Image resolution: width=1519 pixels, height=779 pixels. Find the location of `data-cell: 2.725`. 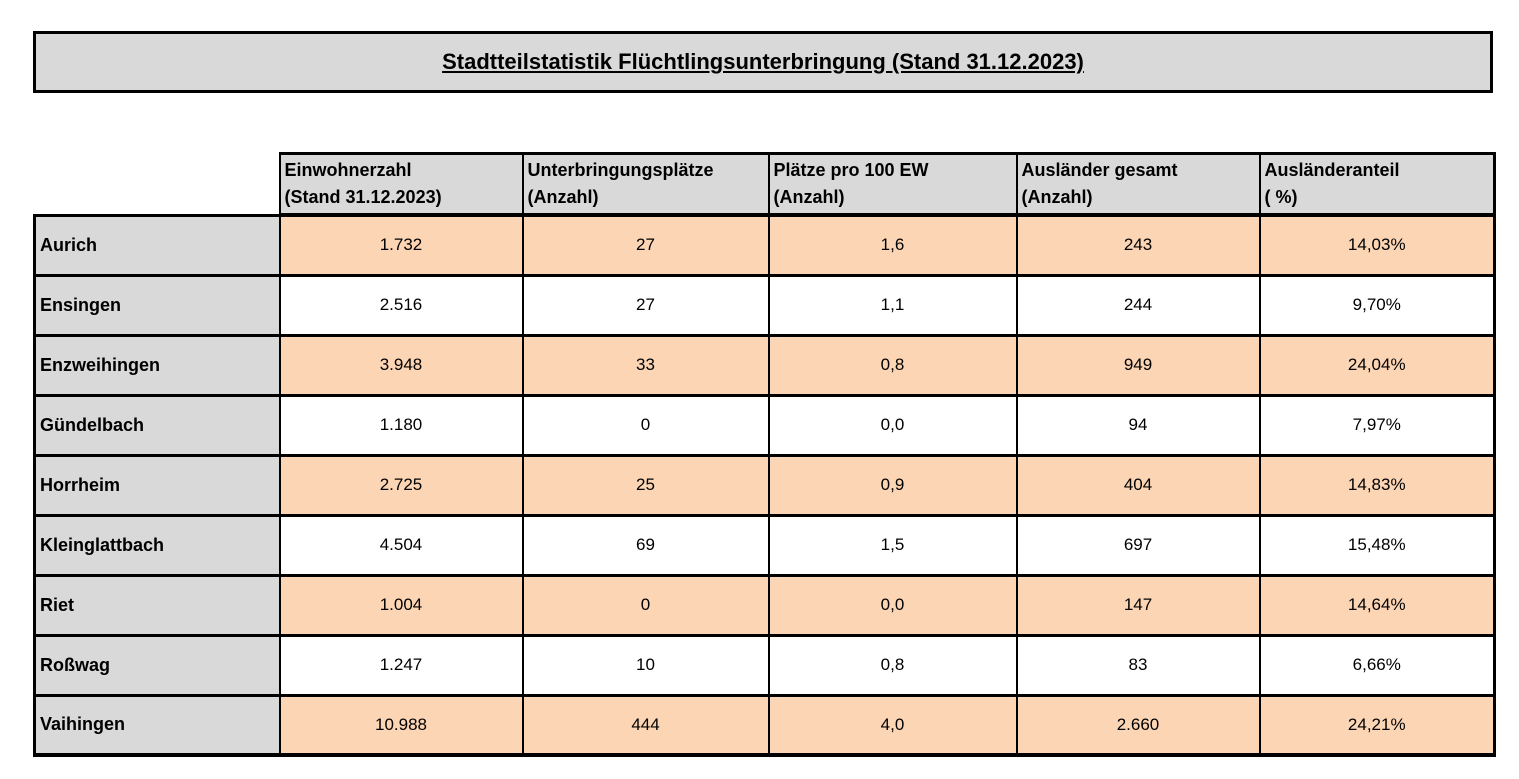

data-cell: 2.725 is located at coordinates (401, 485).